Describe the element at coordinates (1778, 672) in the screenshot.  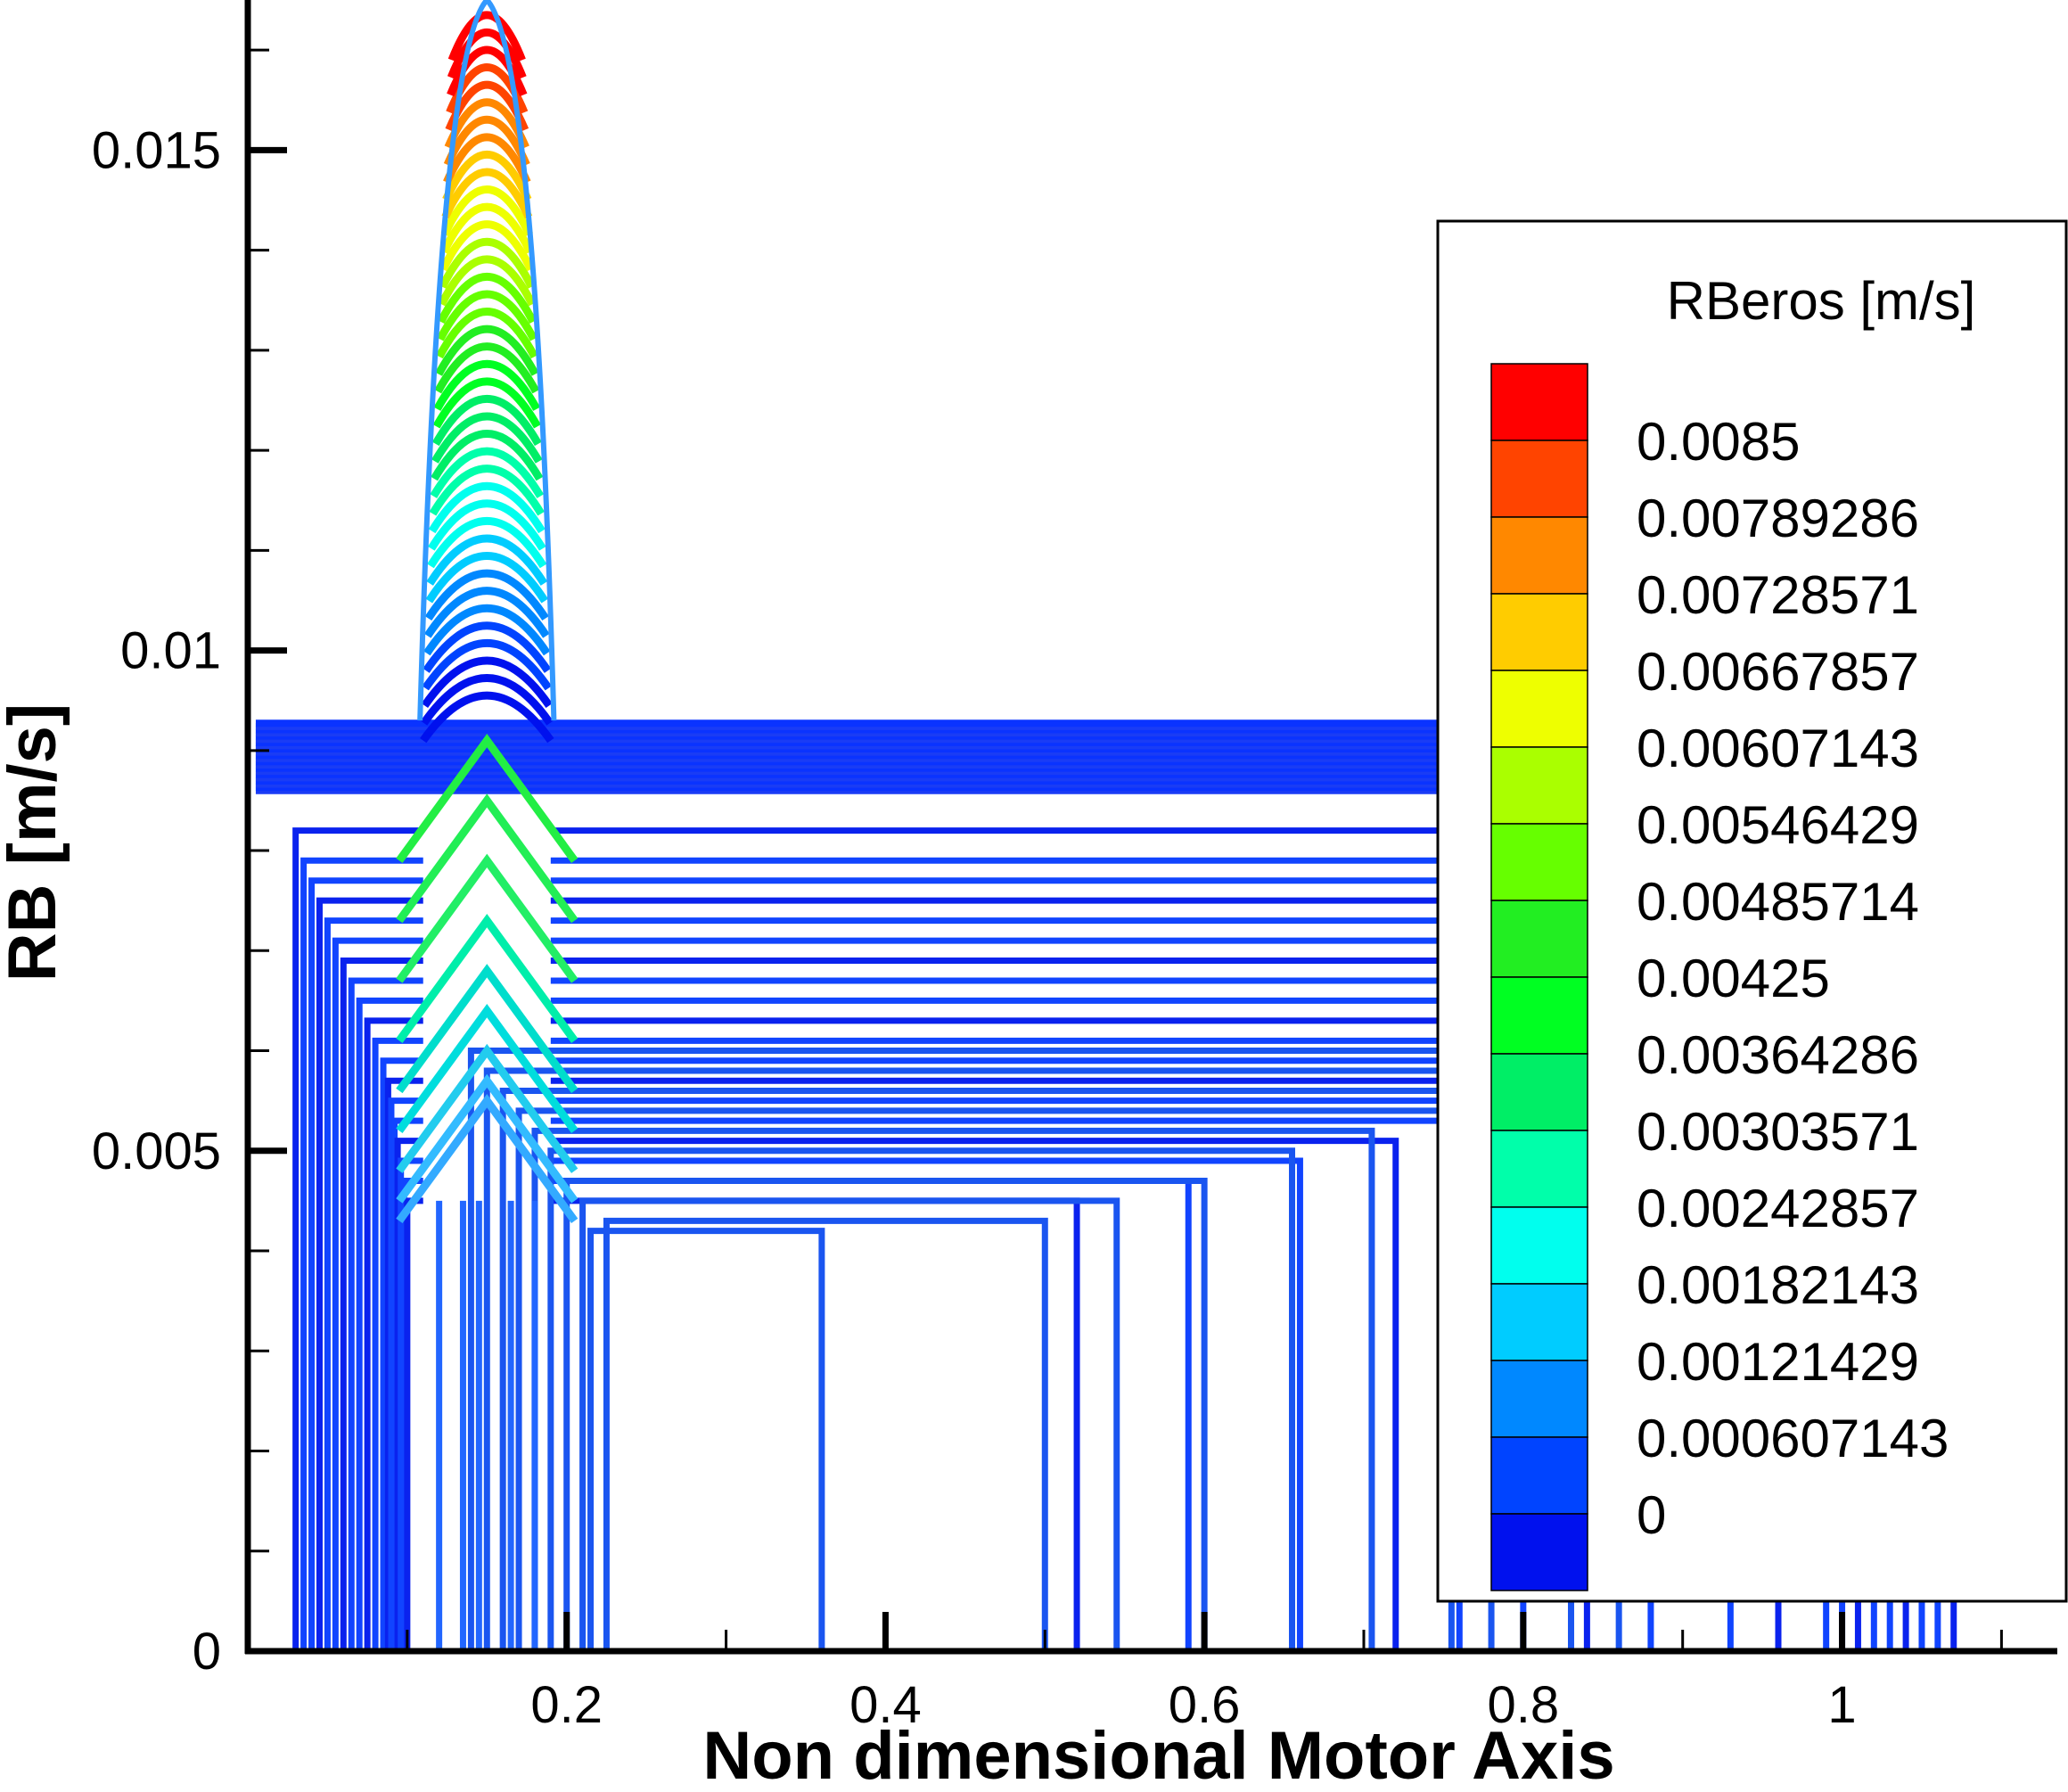
I see `legend-level-label: 0.00667857` at that location.